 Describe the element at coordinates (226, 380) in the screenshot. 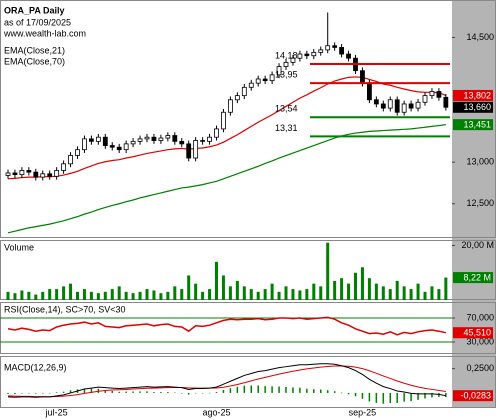

I see `macd-line` at that location.